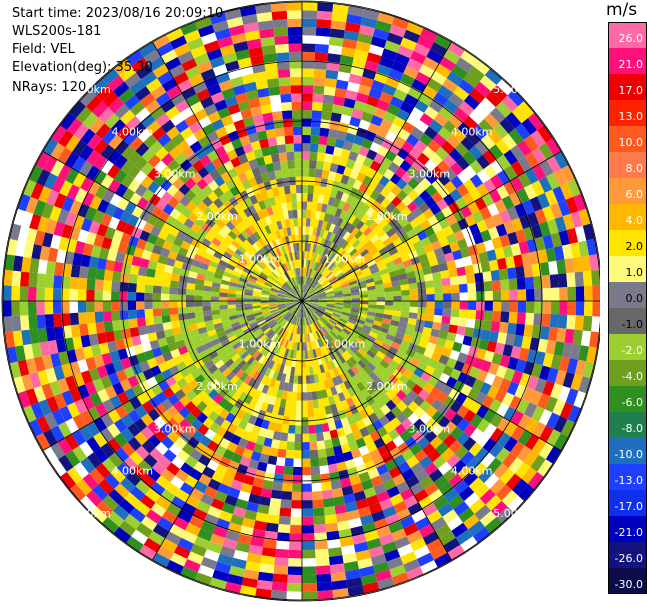 The width and height of the screenshot is (647, 607). I want to click on colorbar-segment, so click(627, 269).